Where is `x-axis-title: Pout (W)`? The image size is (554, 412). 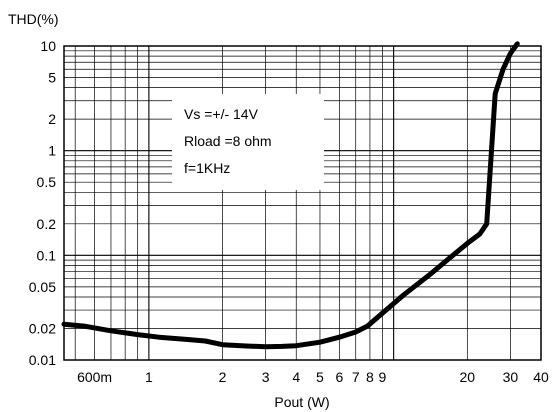 x-axis-title: Pout (W) is located at coordinates (301, 402).